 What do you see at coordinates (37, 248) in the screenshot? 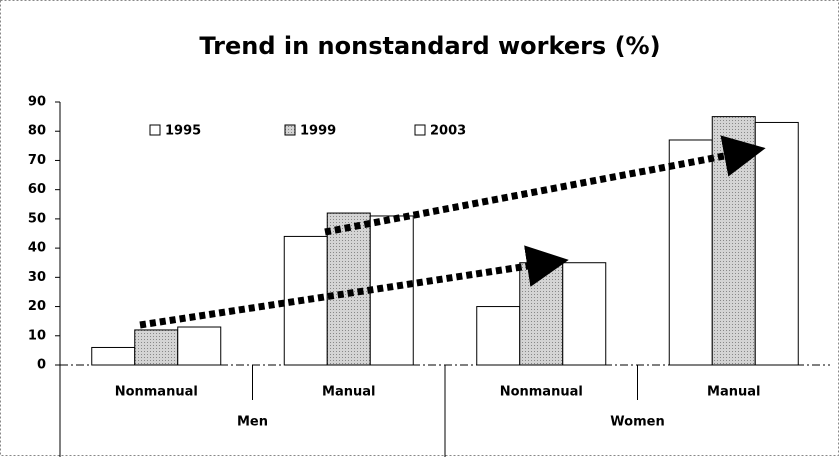
I see `y-tick-label: 40` at bounding box center [37, 248].